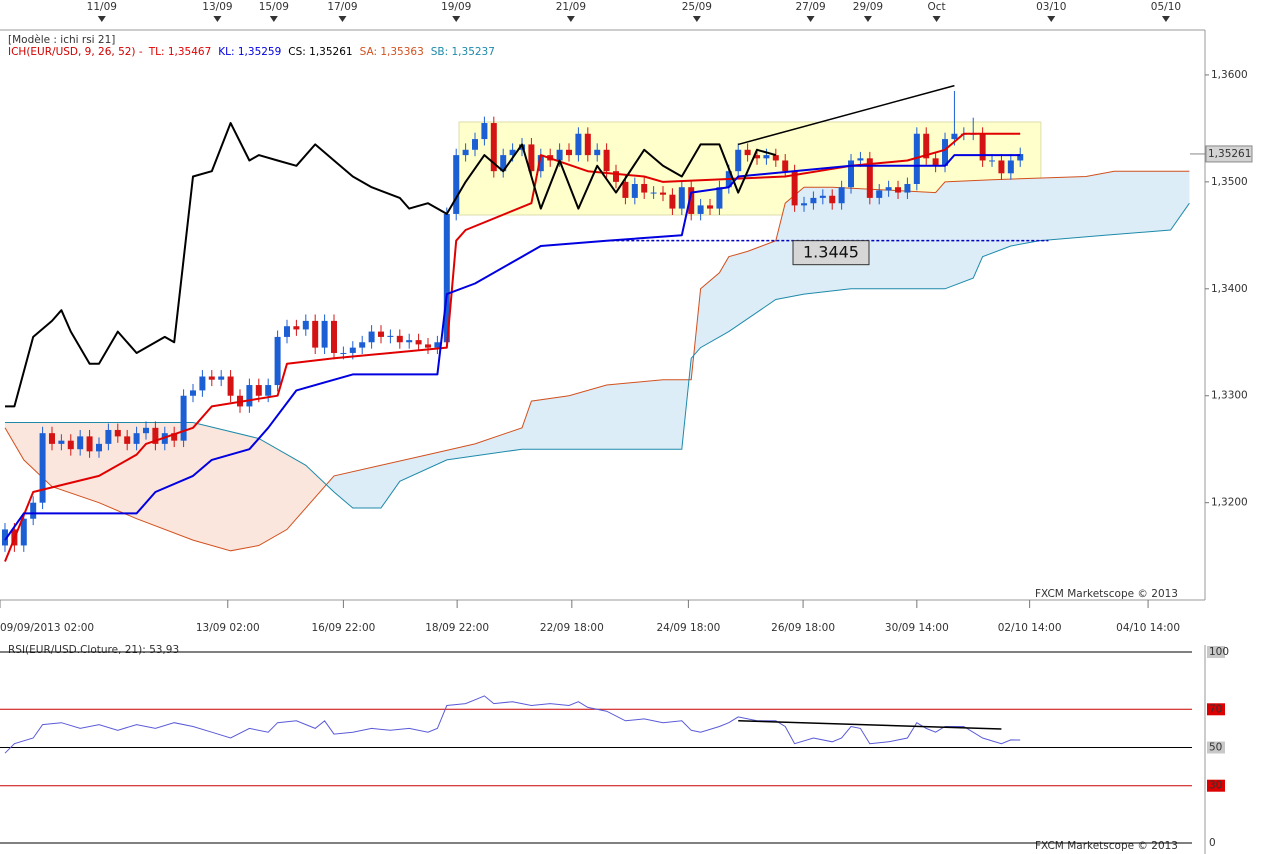 The width and height of the screenshot is (1263, 854). I want to click on level-label-box, so click(831, 253).